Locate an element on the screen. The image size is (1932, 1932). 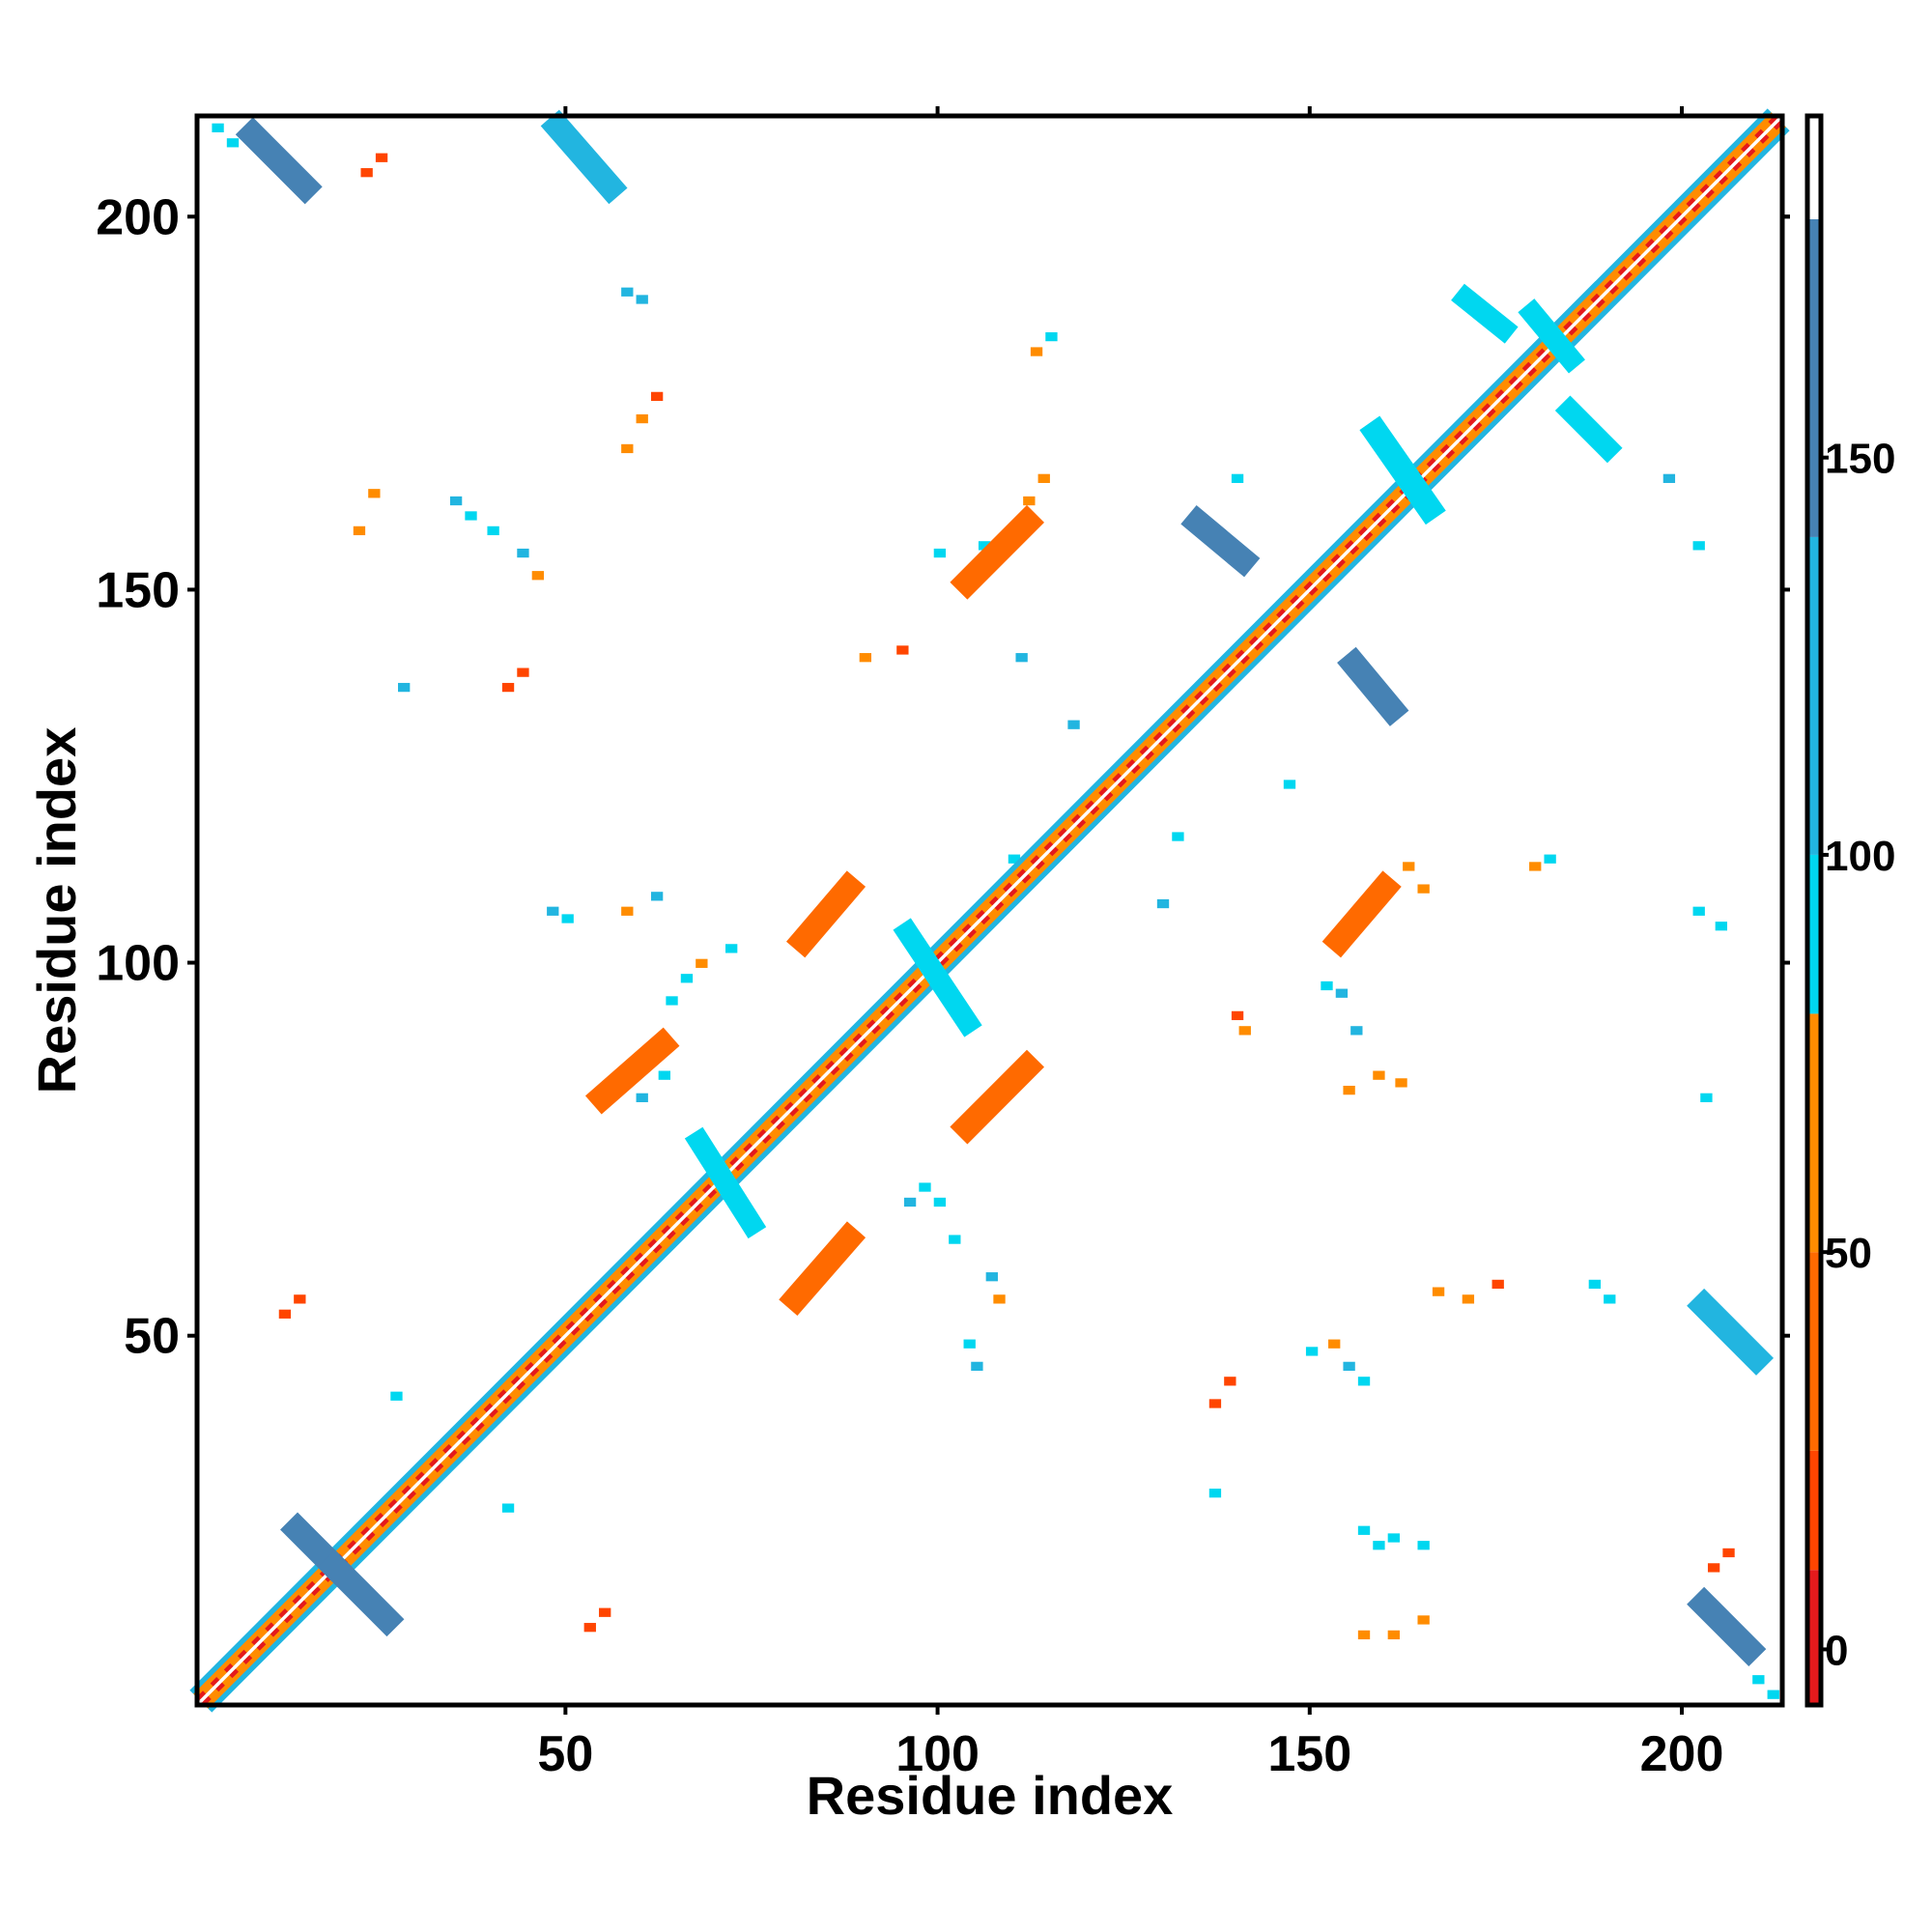
colorbar-frame is located at coordinates (1814, 910).